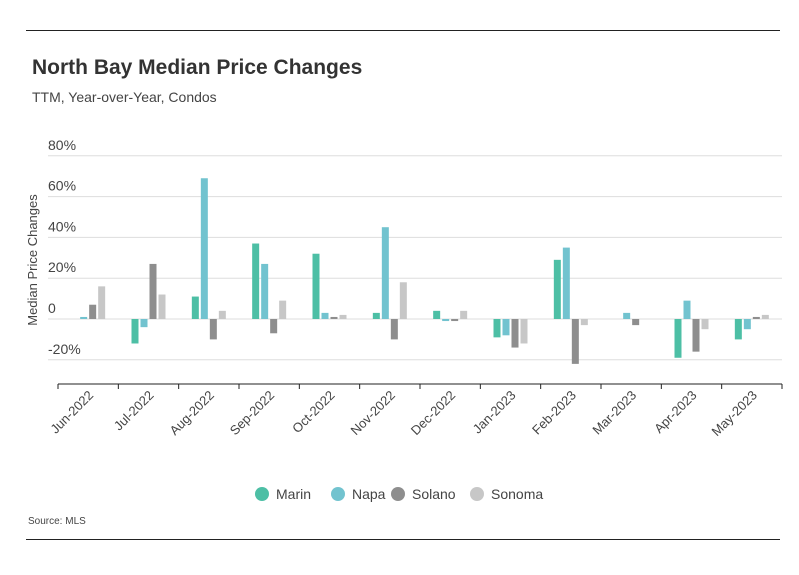 This screenshot has width=799, height=575. Describe the element at coordinates (134, 411) in the screenshot. I see `x-tick-label: Jul-2022` at that location.